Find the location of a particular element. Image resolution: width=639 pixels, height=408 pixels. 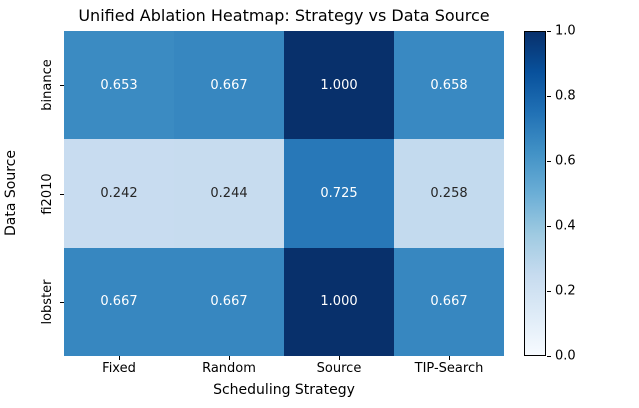

y-axis-label: Data Source is located at coordinates (11, 193).